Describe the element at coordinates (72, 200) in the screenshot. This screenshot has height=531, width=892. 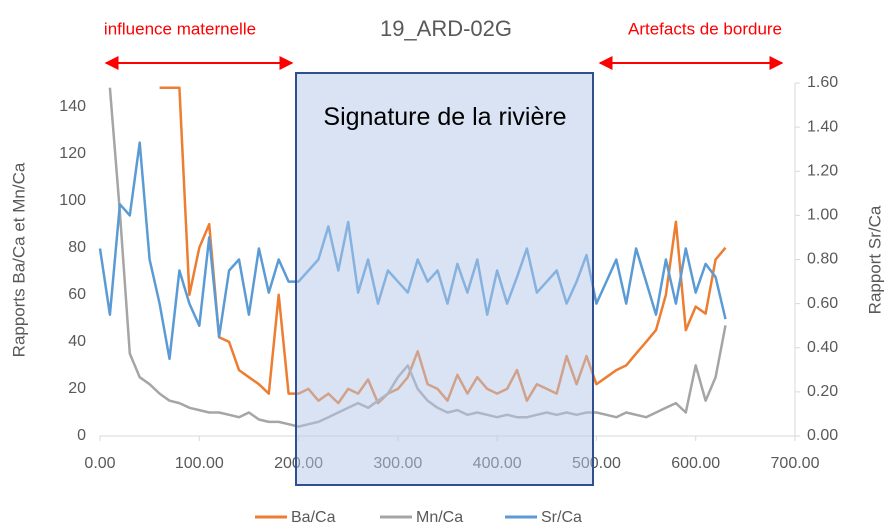
I see `y-tick-label: 100` at that location.